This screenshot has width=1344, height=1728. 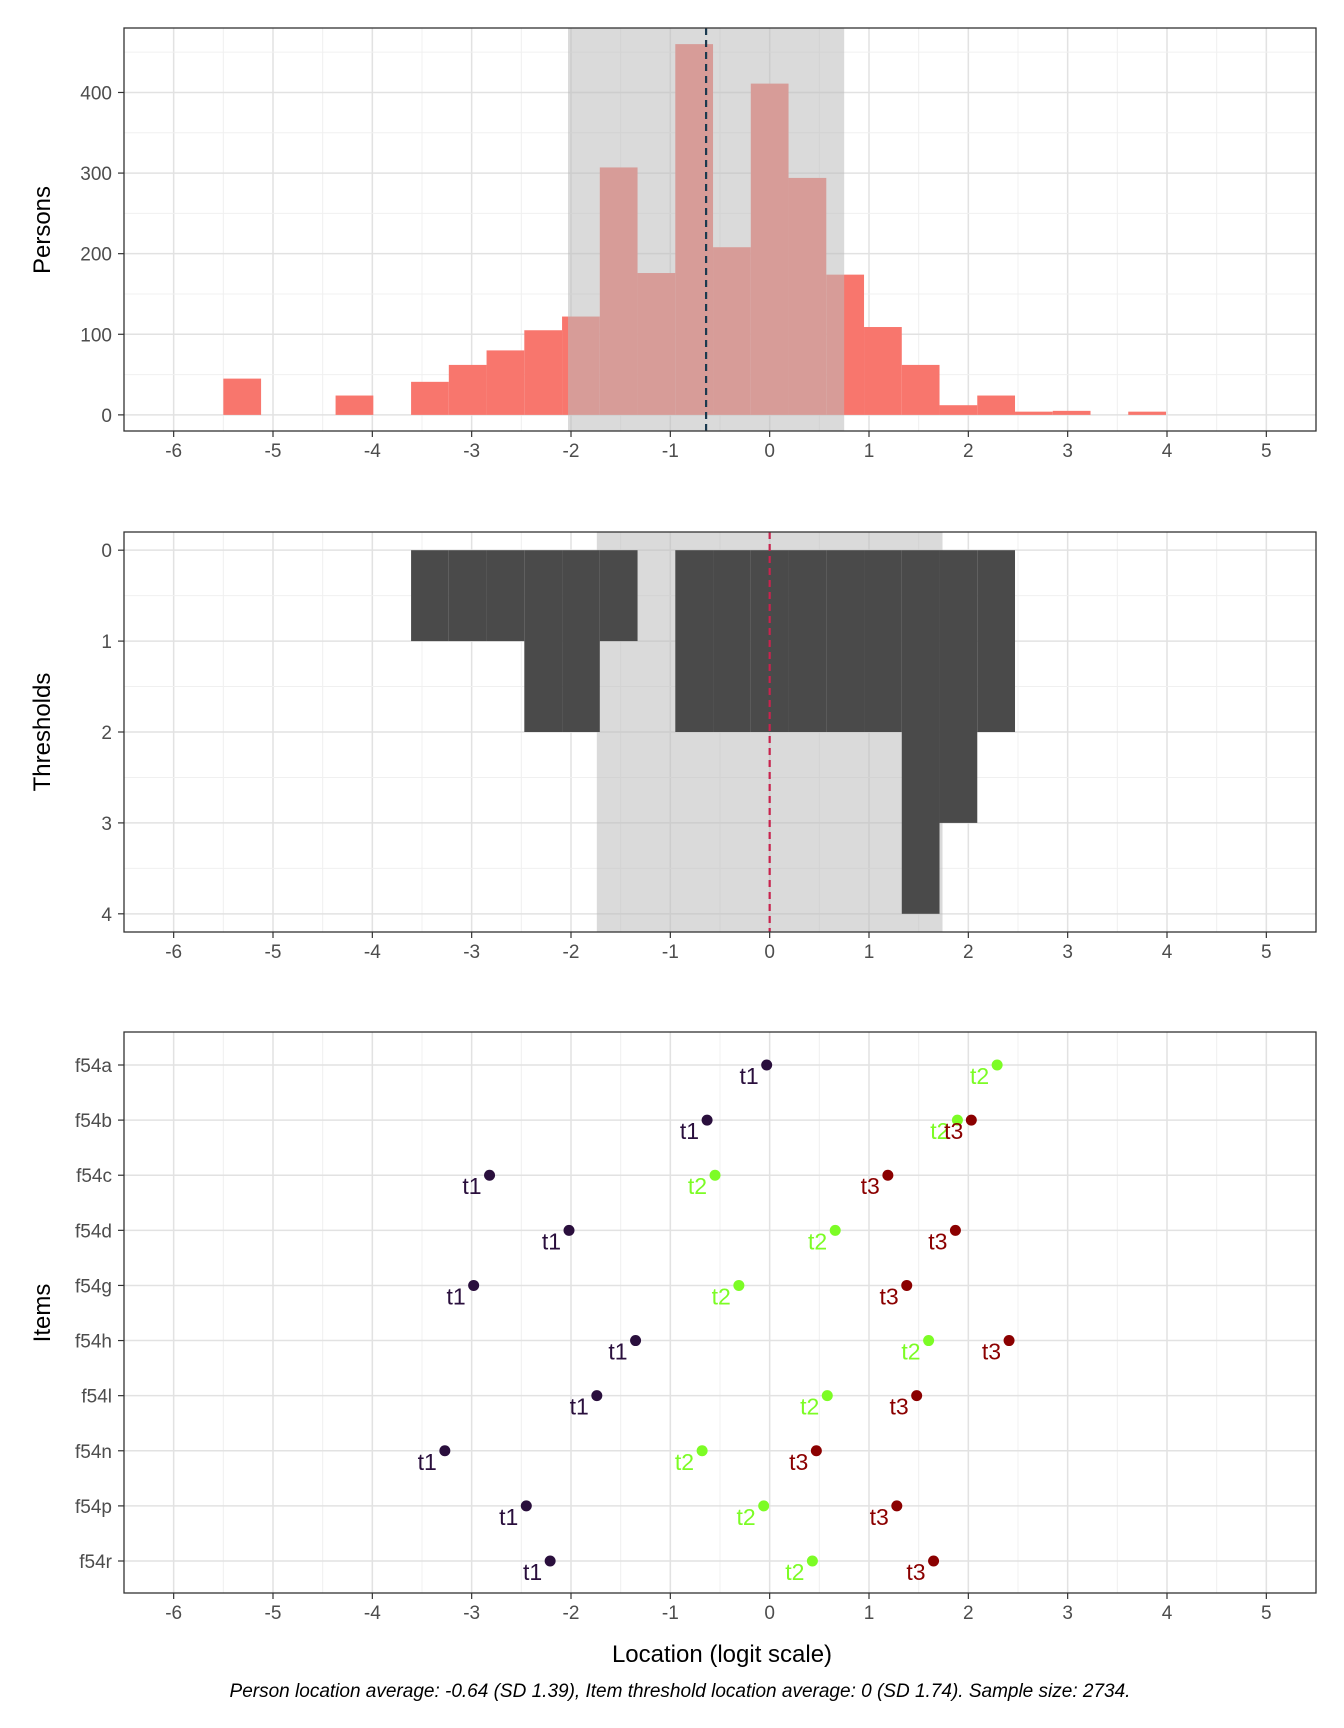 What do you see at coordinates (96, 255) in the screenshot?
I see `y-tick-label: 200` at bounding box center [96, 255].